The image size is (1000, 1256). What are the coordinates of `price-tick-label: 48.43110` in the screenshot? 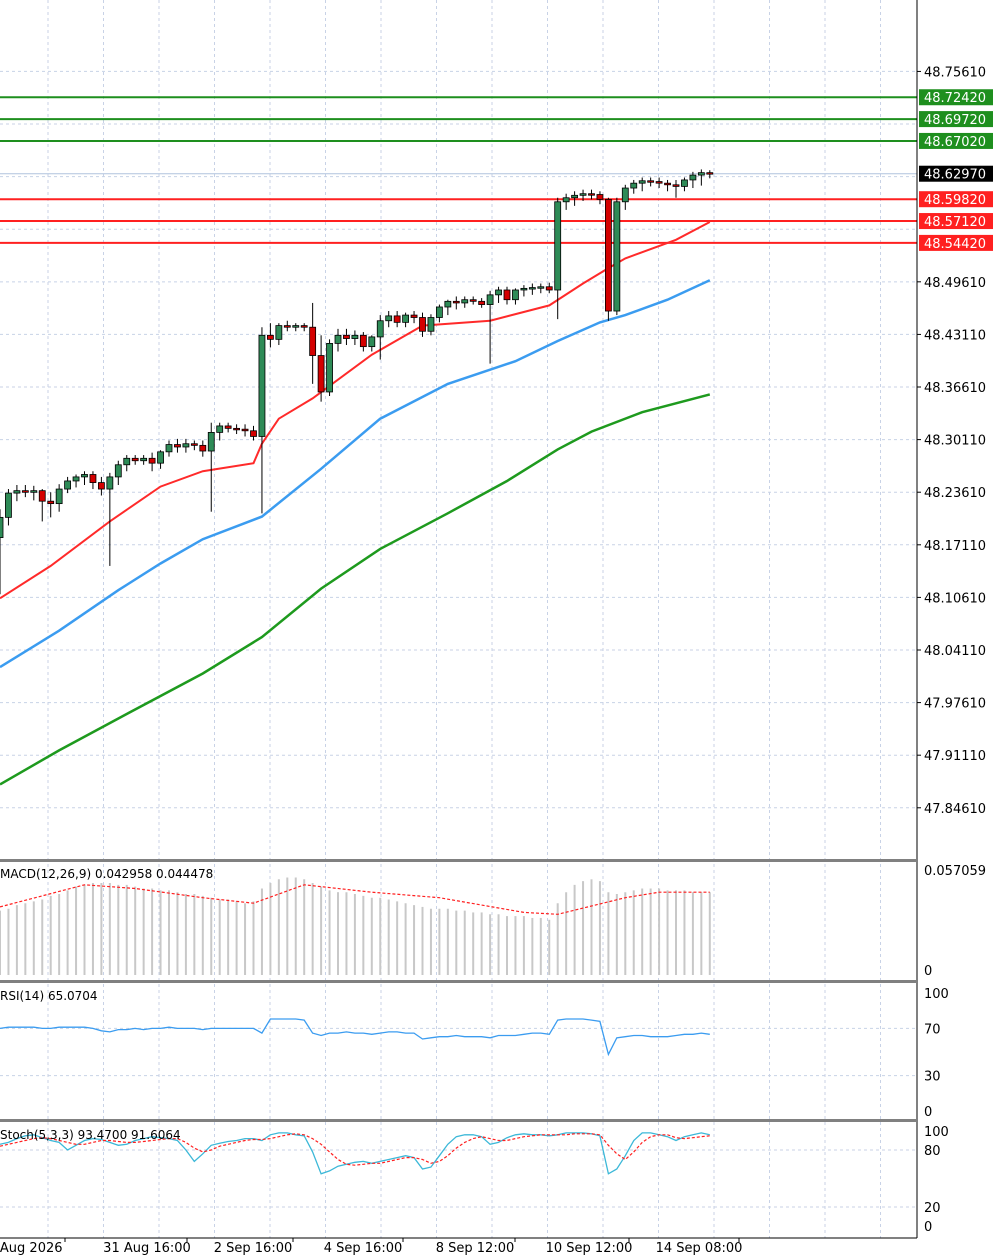 It's located at (955, 335).